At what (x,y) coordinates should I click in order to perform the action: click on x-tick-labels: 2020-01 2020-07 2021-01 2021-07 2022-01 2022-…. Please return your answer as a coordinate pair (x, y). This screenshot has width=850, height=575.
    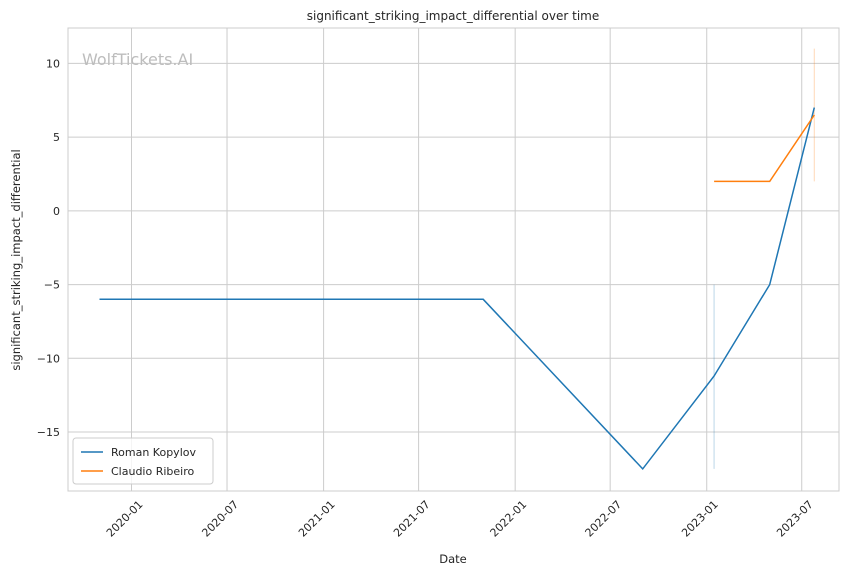
    Looking at the image, I should click on (460, 519).